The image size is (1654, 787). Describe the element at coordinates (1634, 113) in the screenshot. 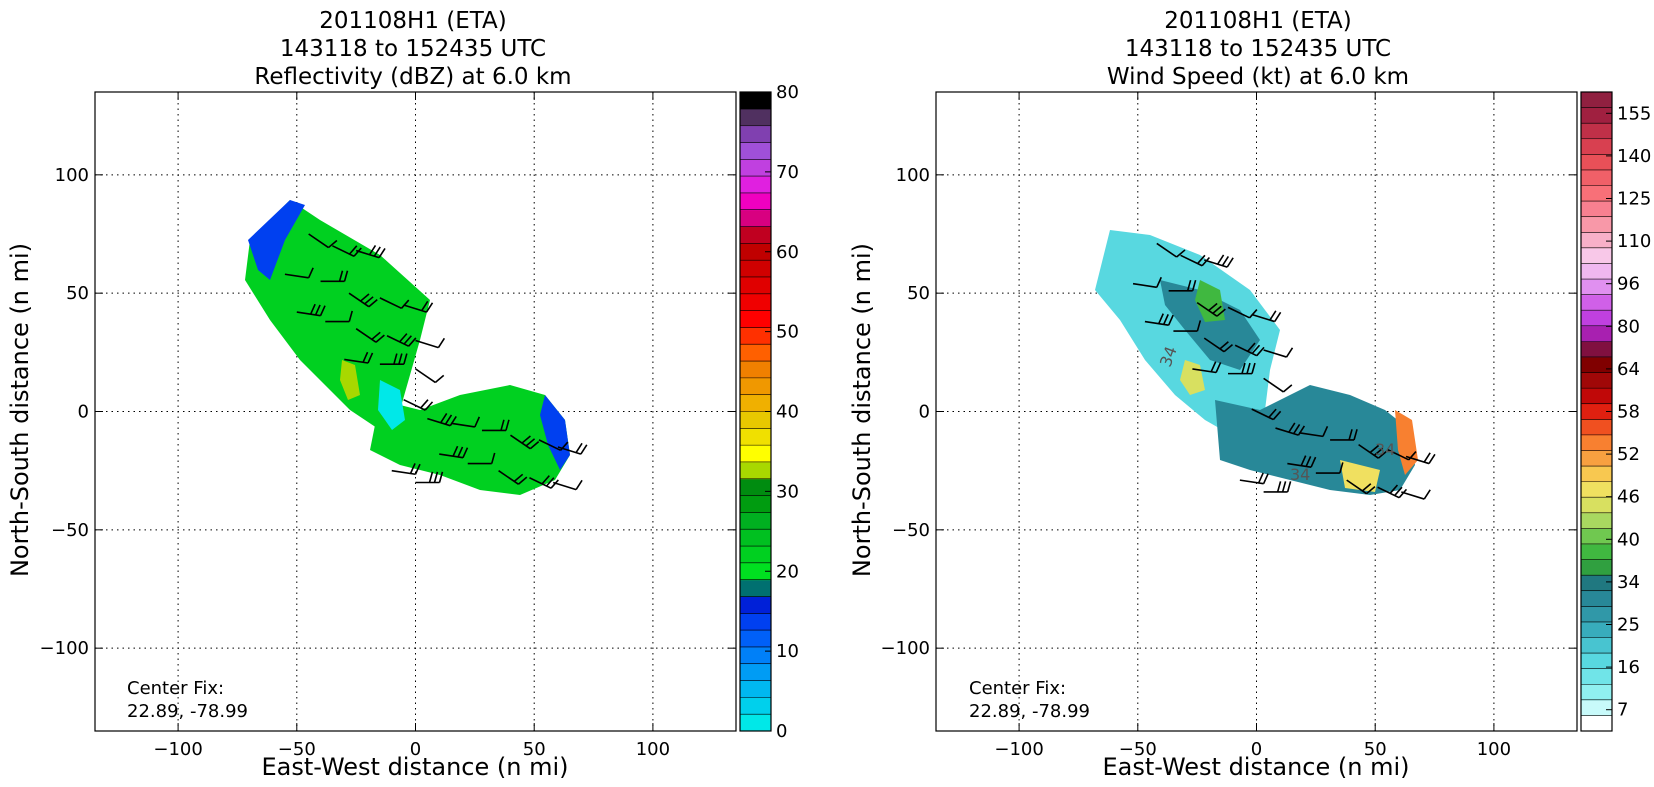

I see `colorbar-tick-label: 155` at that location.